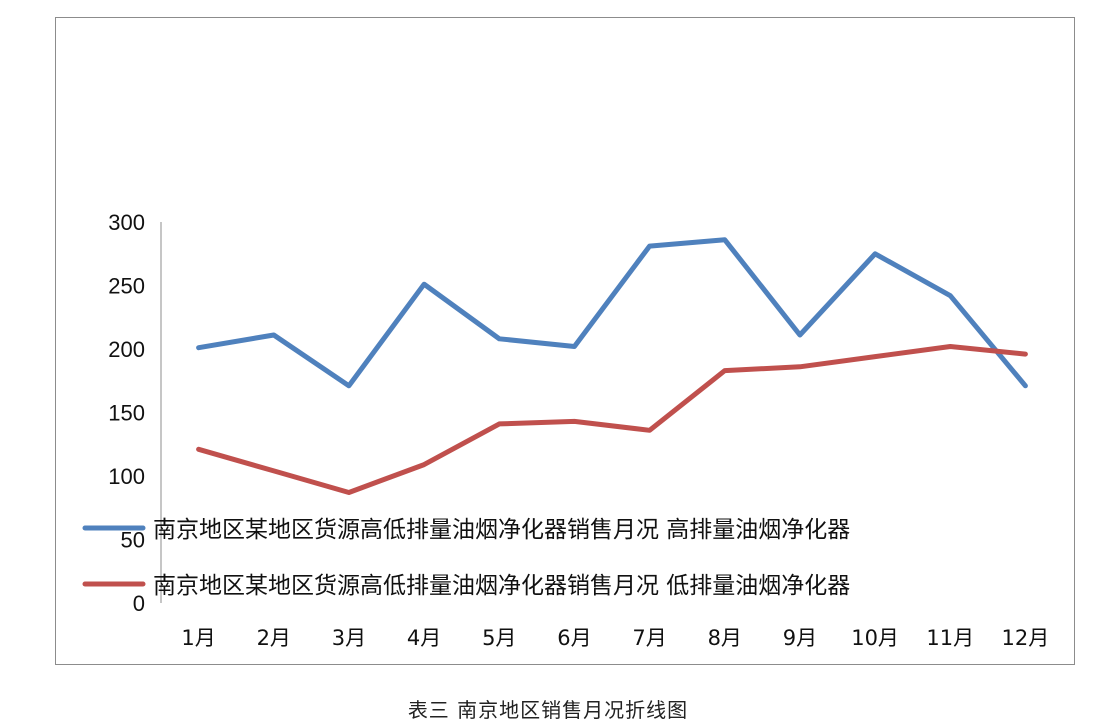  Describe the element at coordinates (574, 638) in the screenshot. I see `x-tick-label: 6月` at that location.